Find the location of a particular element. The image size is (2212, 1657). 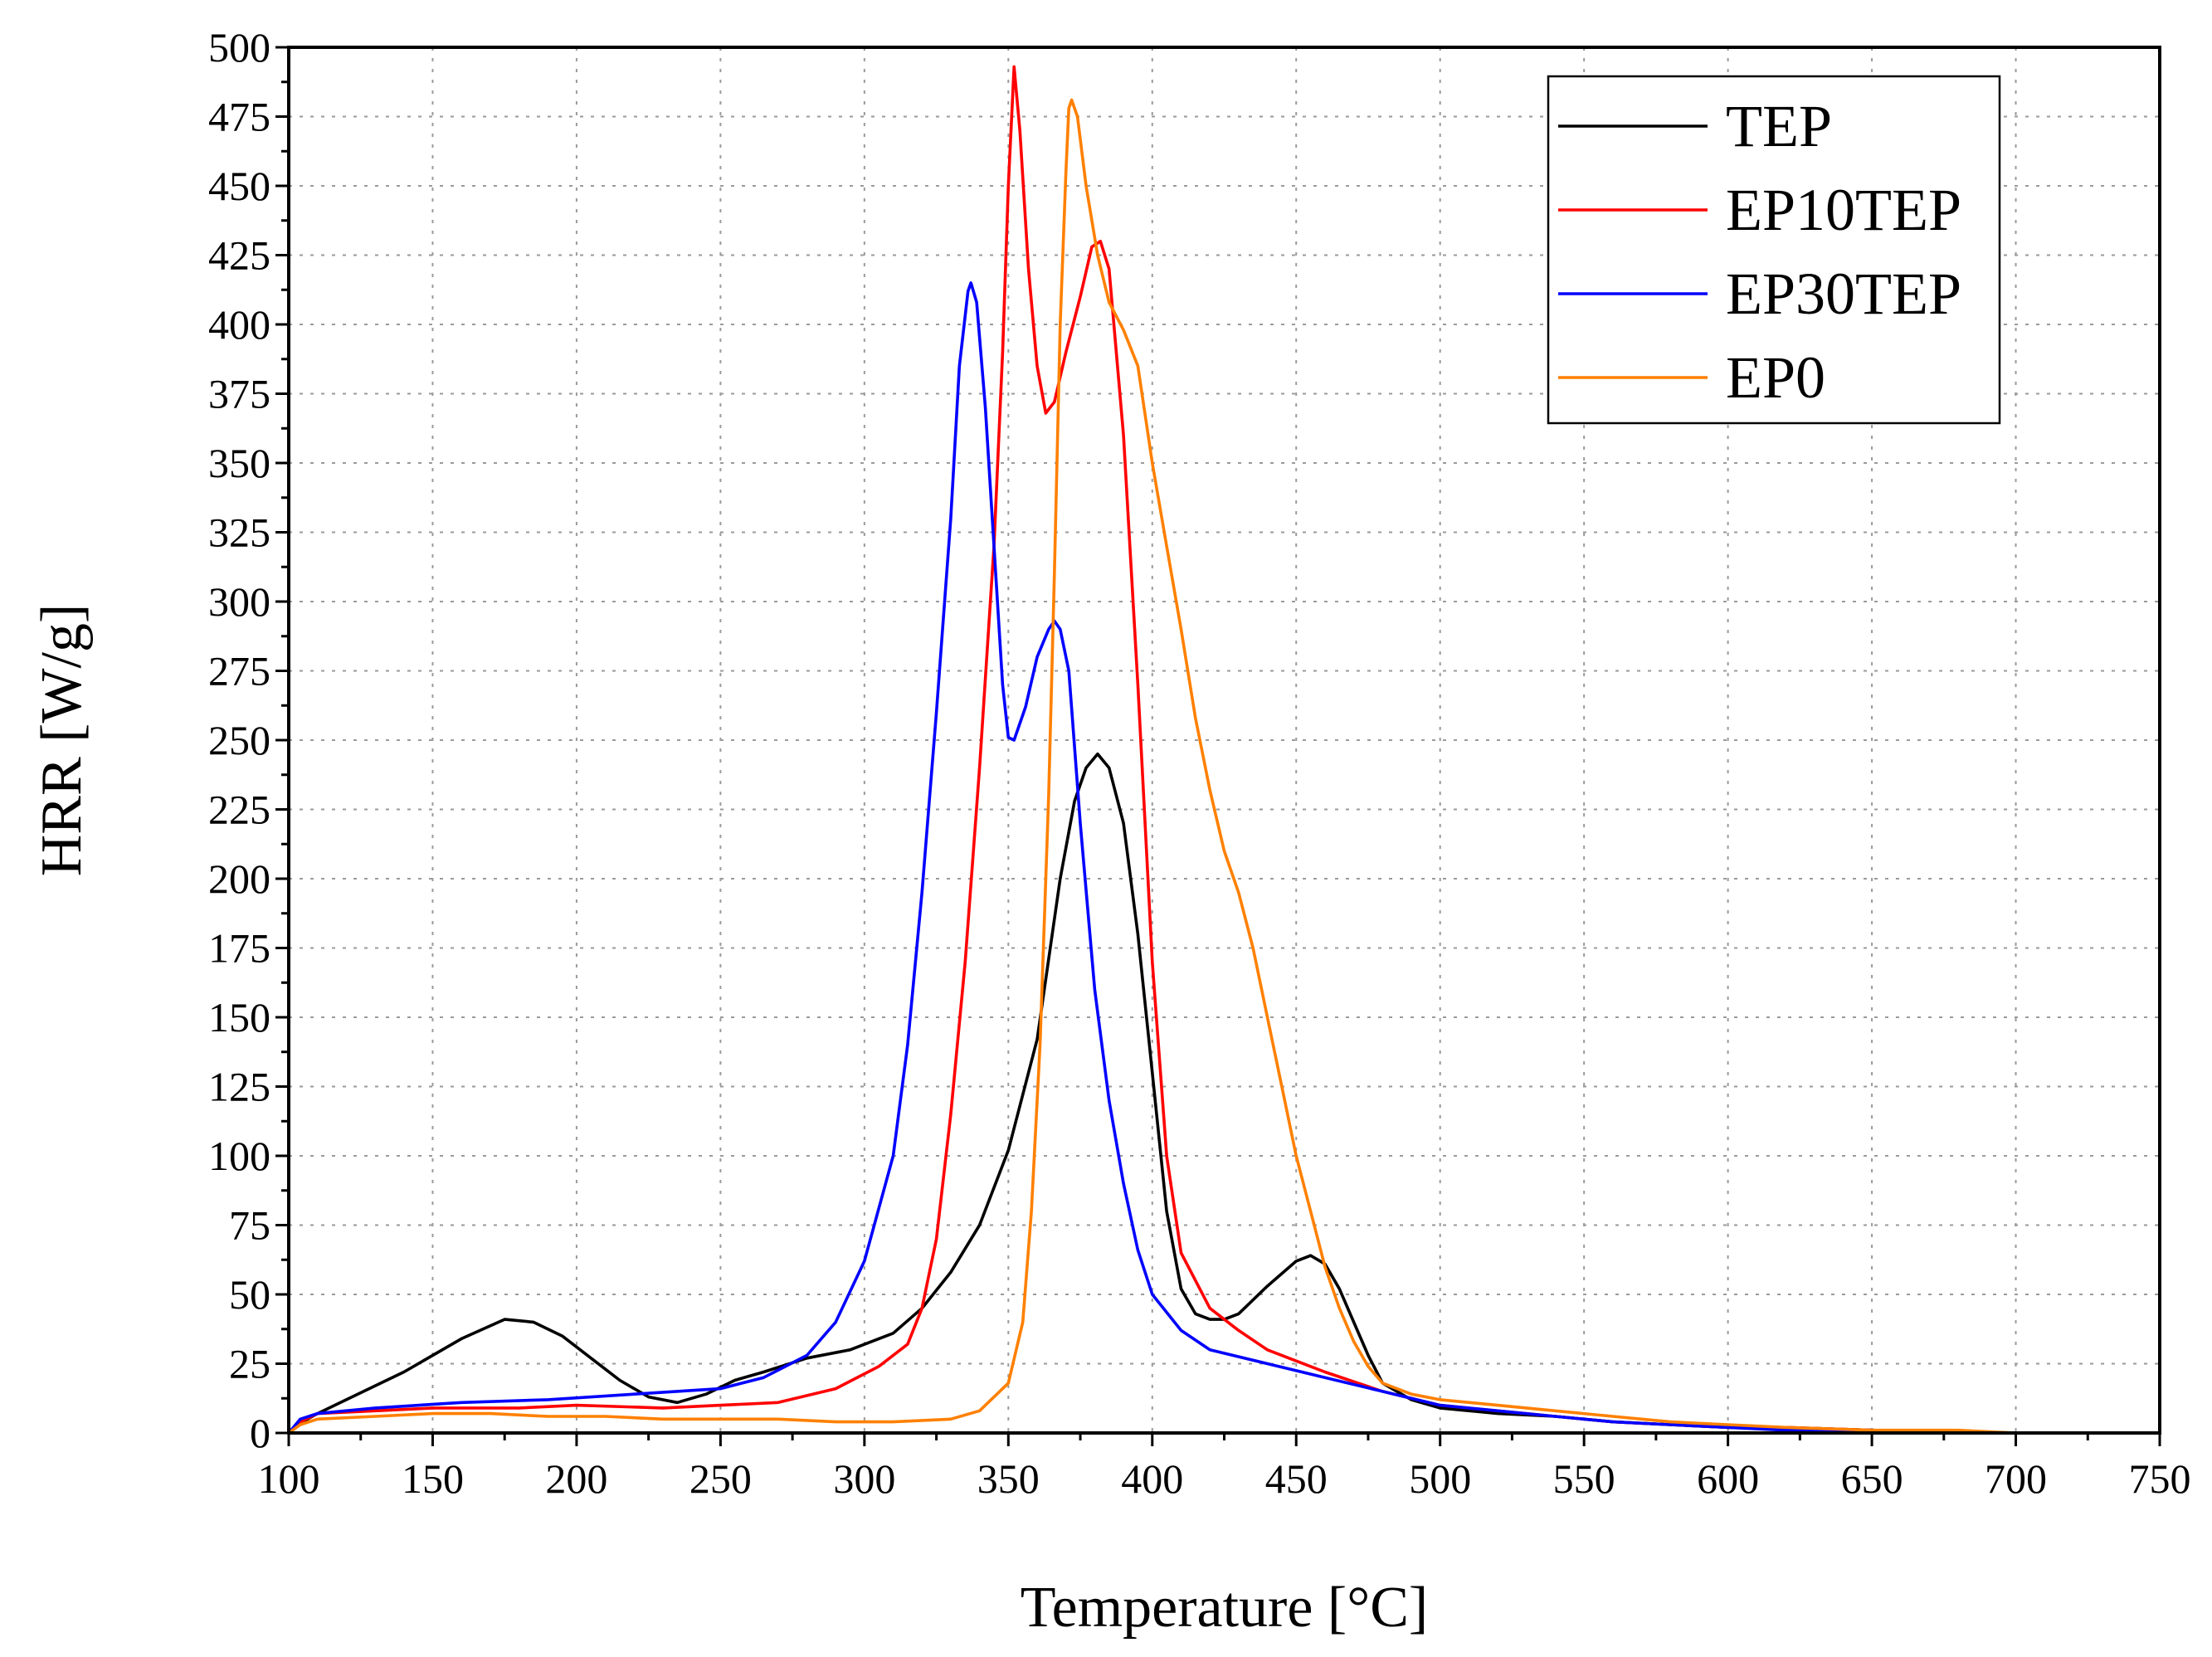

x-tick-label: 600 is located at coordinates (1728, 1478).